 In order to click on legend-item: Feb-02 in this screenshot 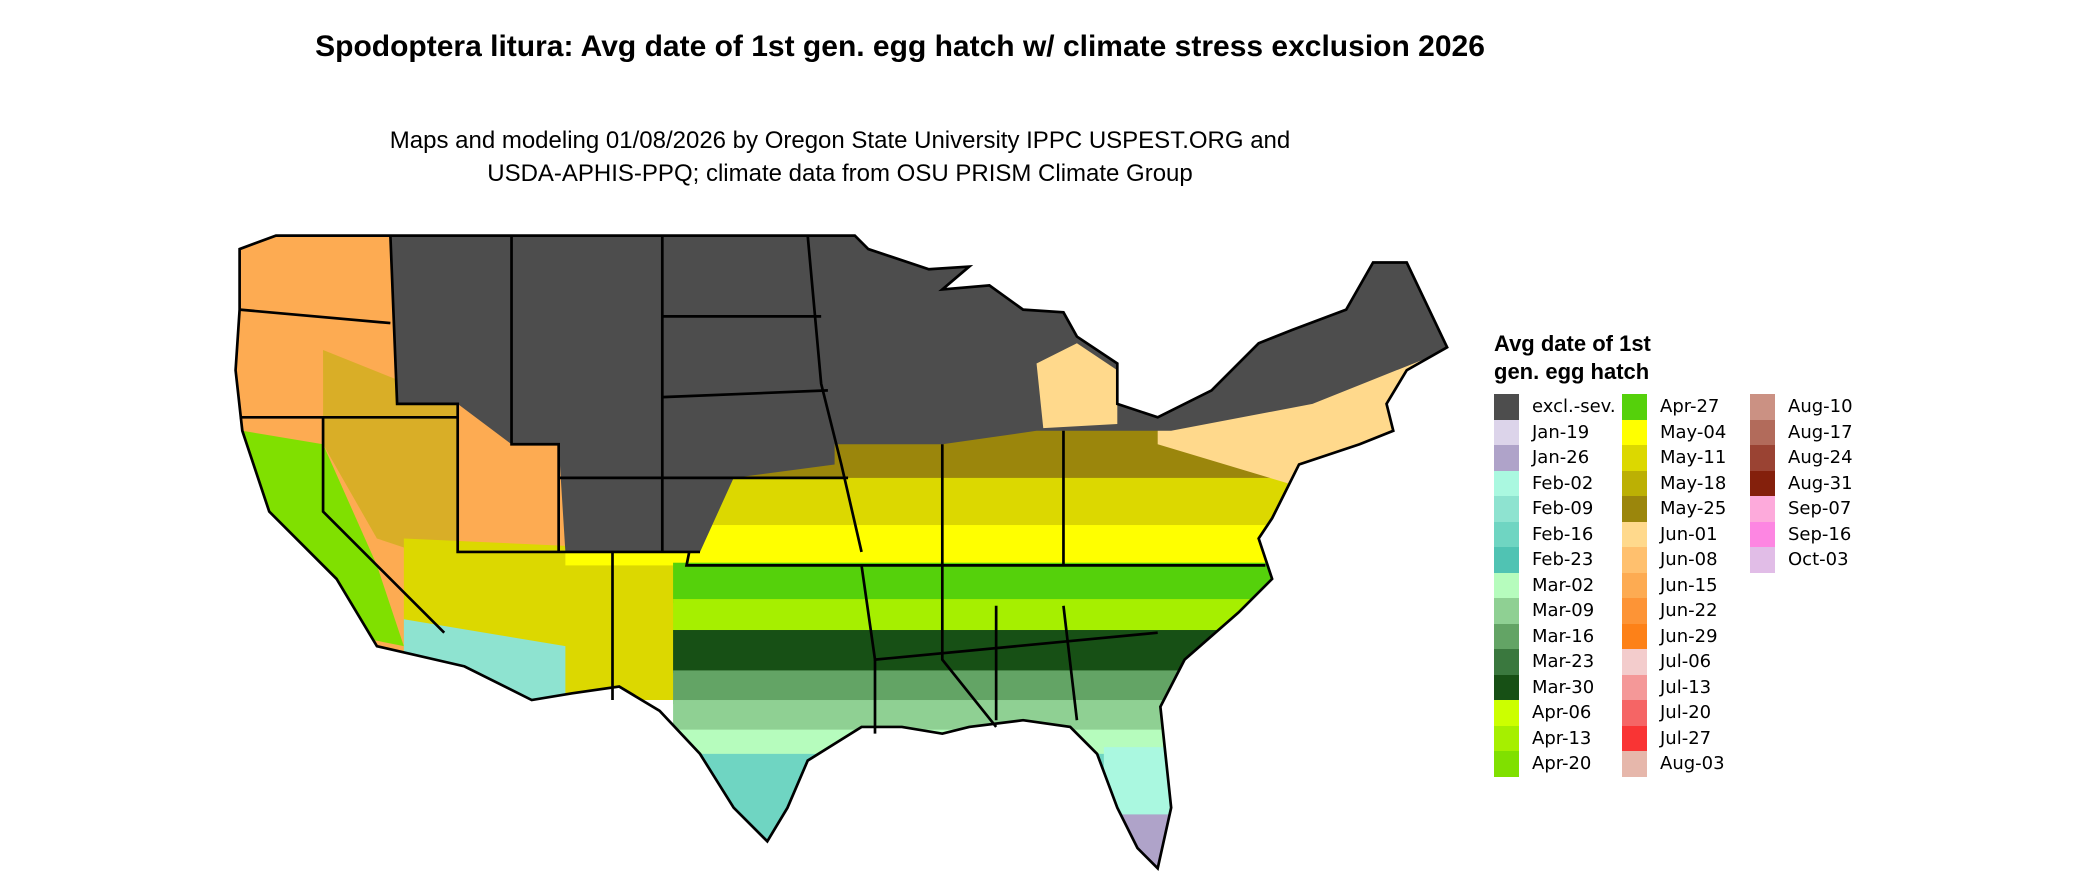, I will do `click(1558, 483)`.